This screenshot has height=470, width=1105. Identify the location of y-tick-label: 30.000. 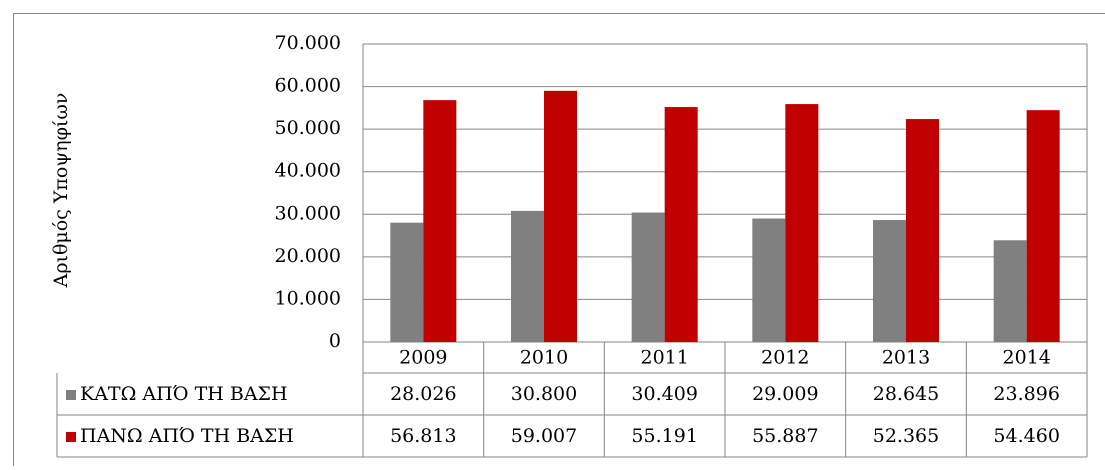
(308, 213).